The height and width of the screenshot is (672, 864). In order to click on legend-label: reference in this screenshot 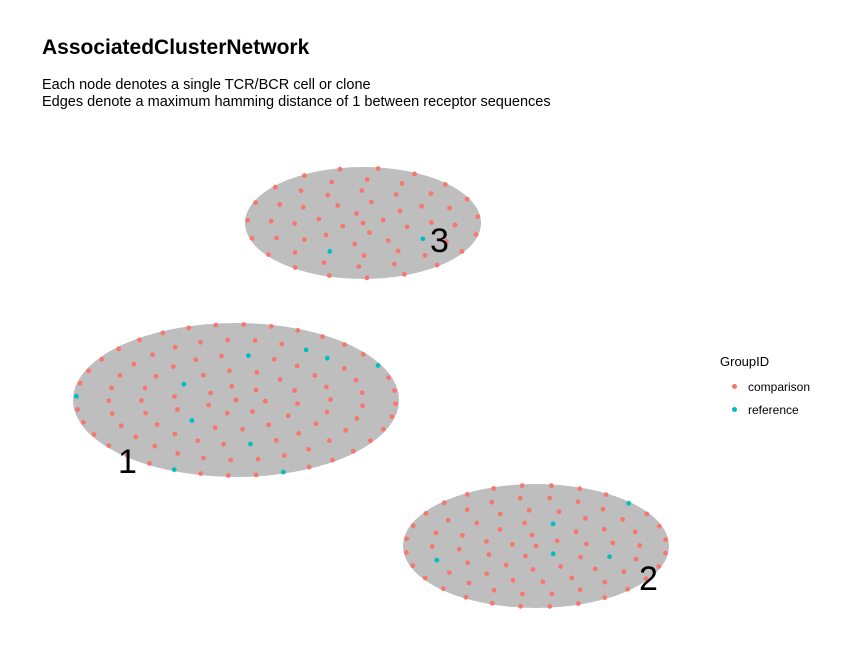, I will do `click(773, 409)`.